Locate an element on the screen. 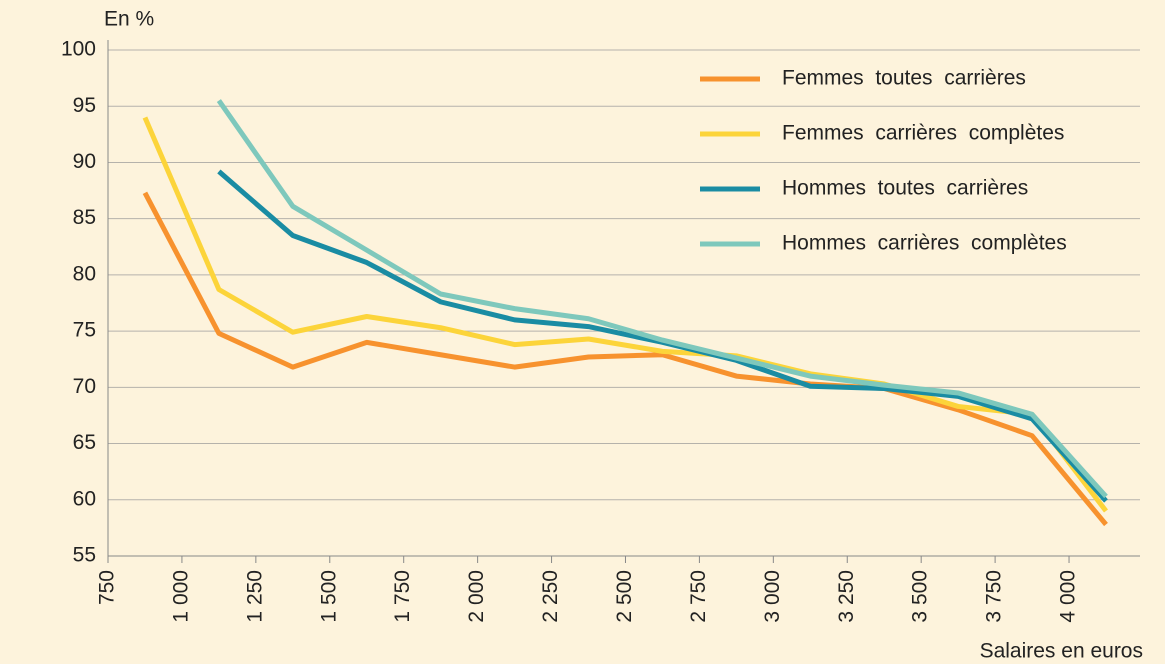 The height and width of the screenshot is (664, 1165). y-axis-label: En % is located at coordinates (129, 19).